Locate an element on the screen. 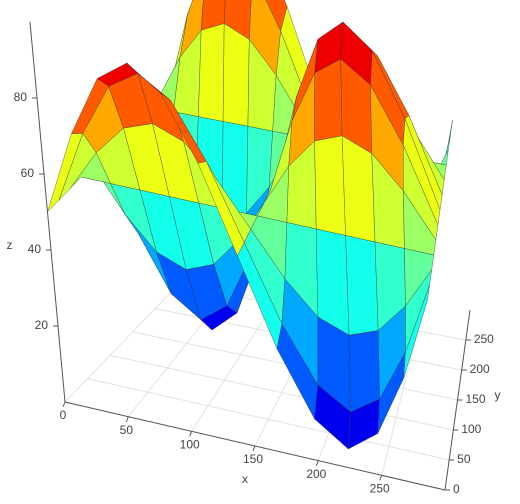  z-tick-label: 20 is located at coordinates (42, 325).